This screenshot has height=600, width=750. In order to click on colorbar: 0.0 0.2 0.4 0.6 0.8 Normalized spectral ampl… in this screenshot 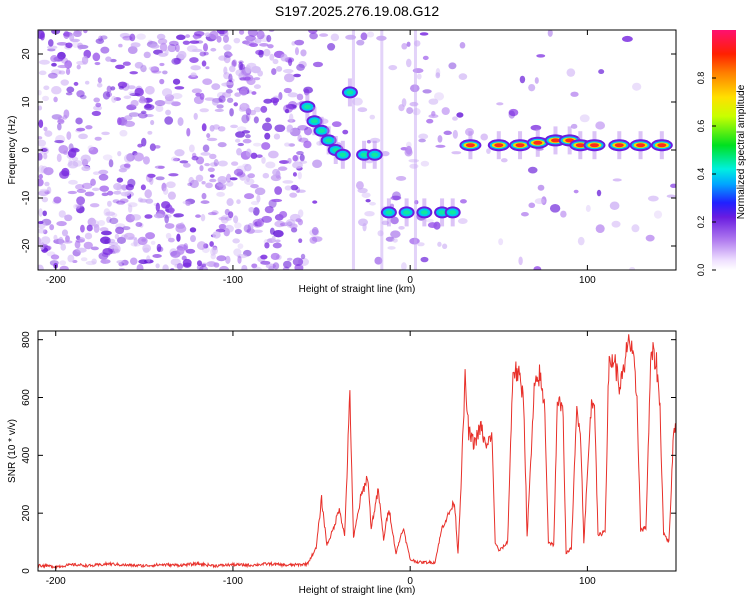, I will do `click(721, 153)`.